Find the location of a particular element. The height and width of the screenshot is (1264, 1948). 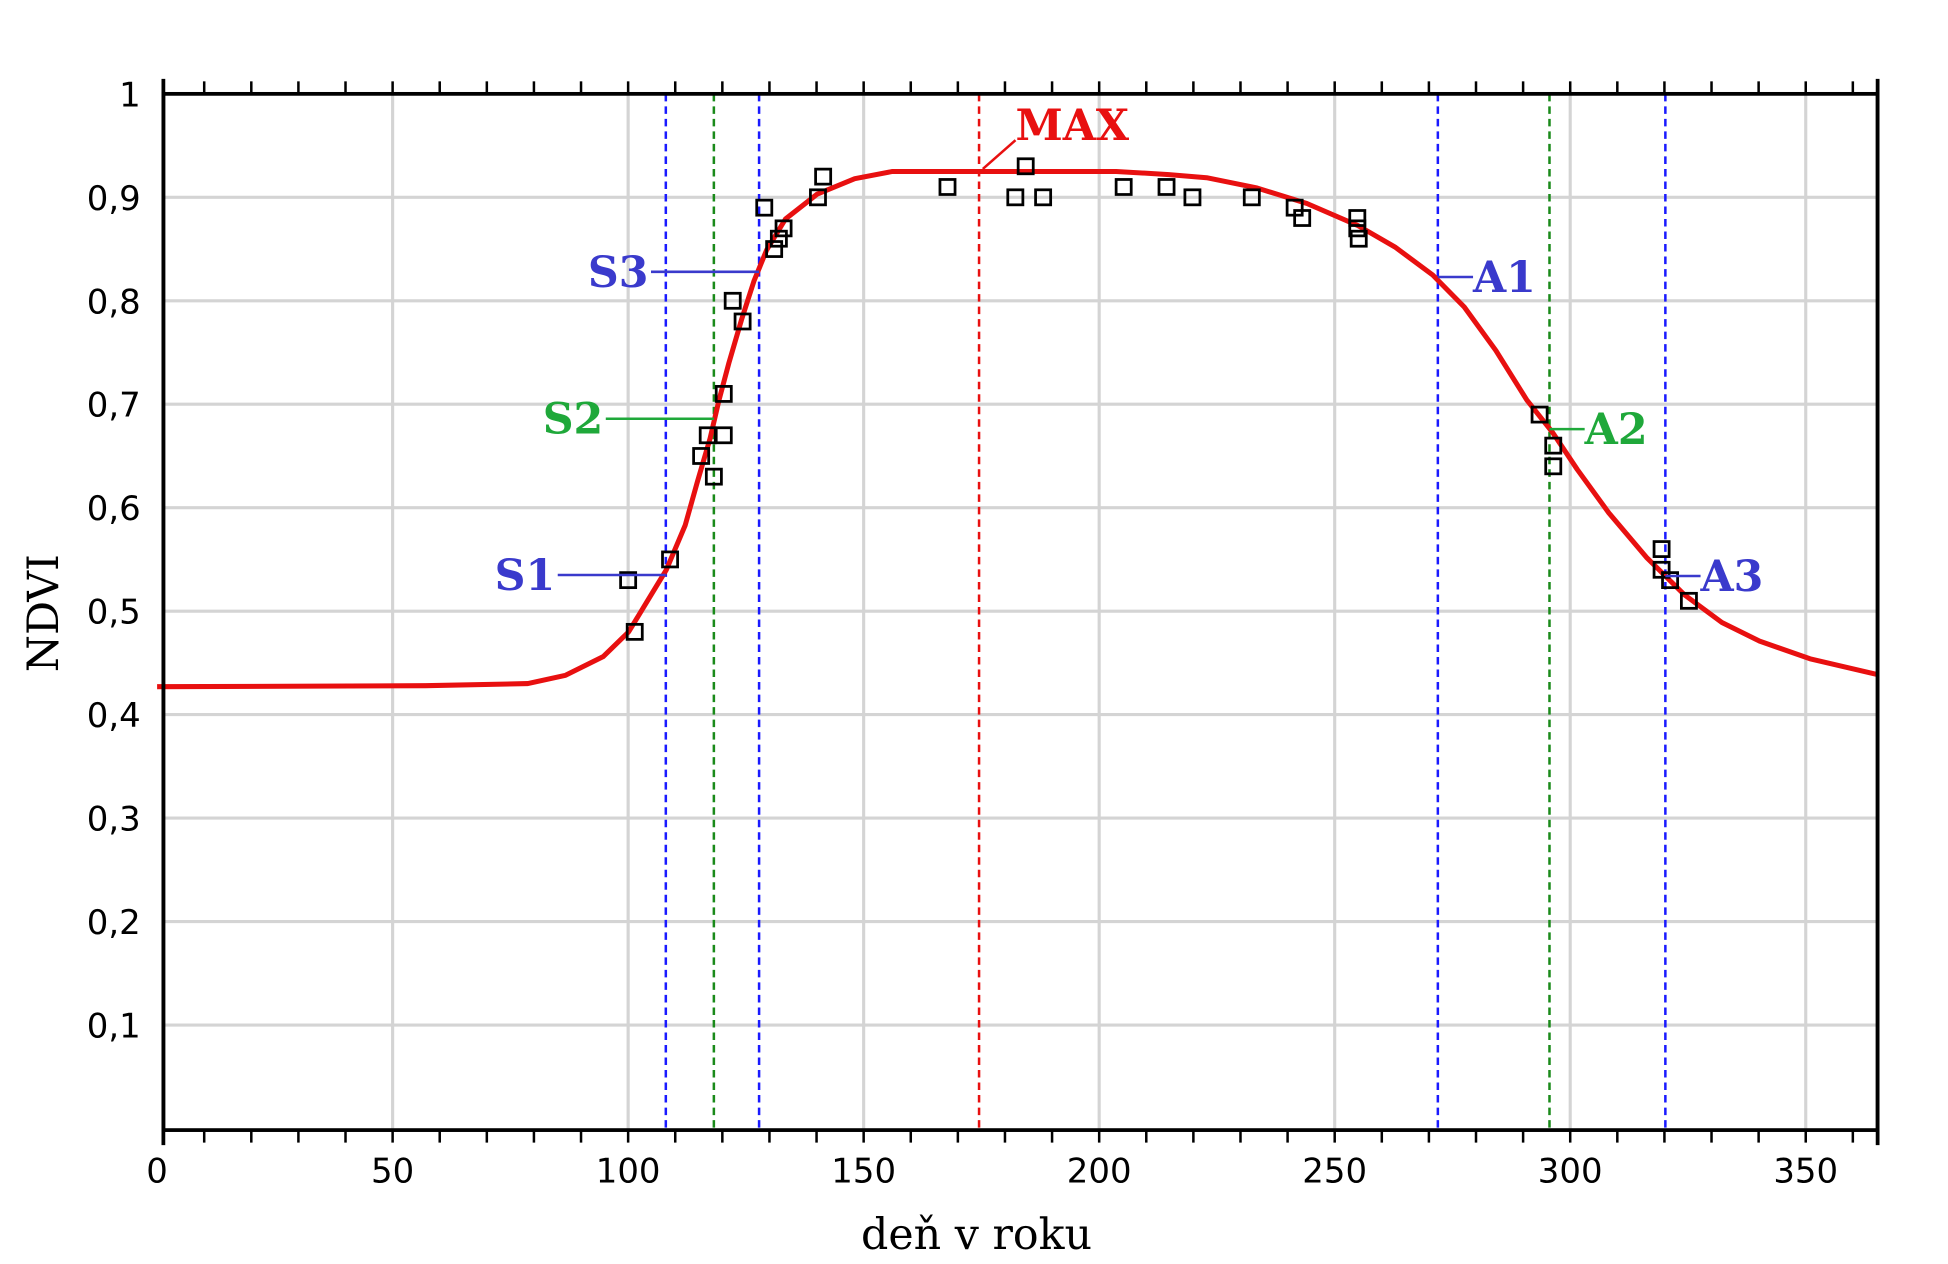

y-tick-label: 1 is located at coordinates (130, 94).